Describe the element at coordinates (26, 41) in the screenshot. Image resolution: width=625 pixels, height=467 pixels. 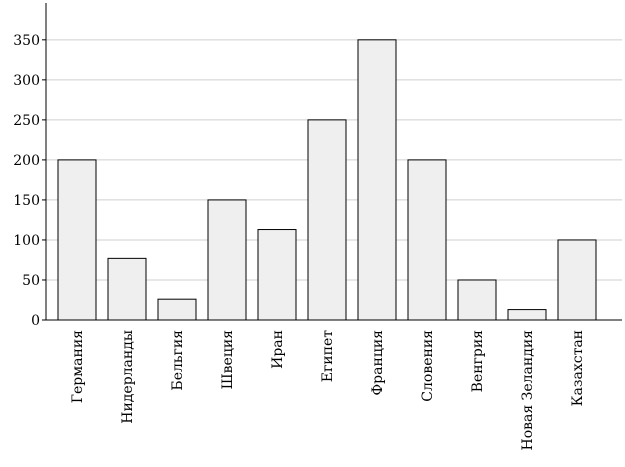
I see `y-tick-label: 350` at that location.